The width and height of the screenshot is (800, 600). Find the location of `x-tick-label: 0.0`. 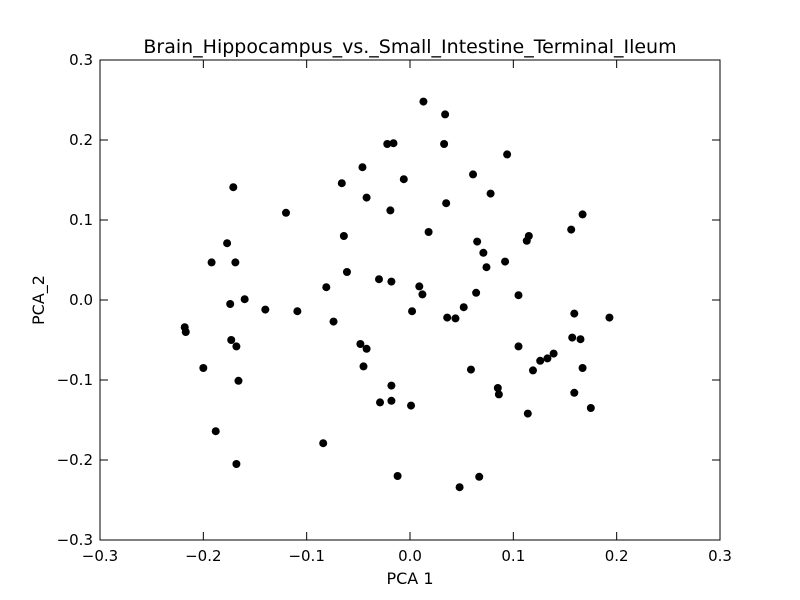

x-tick-label: 0.0 is located at coordinates (410, 556).